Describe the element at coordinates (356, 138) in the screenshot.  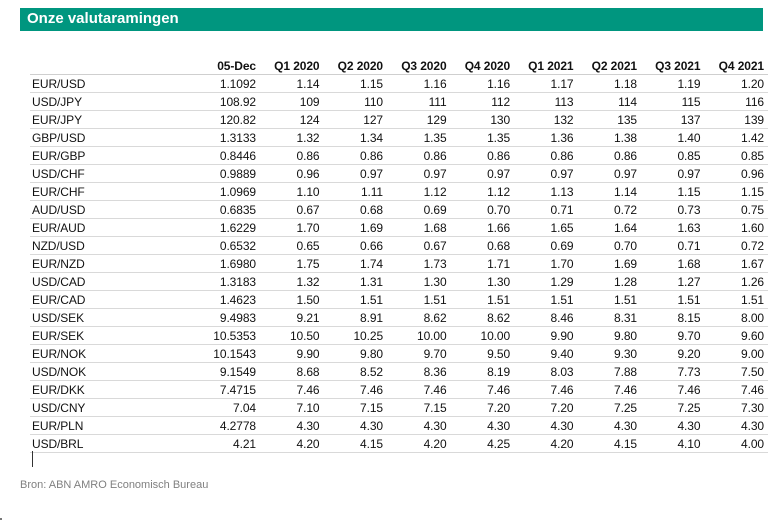
I see `rate-cell: 1.34` at that location.